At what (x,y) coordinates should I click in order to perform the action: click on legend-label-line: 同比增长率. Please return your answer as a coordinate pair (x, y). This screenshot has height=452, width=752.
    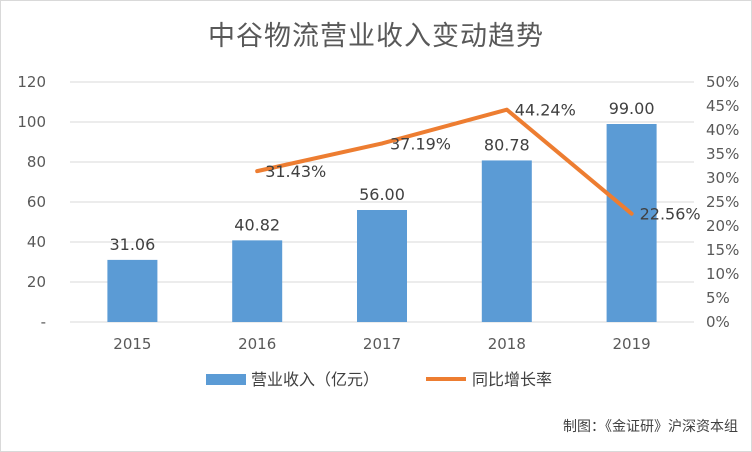
    Looking at the image, I should click on (512, 379).